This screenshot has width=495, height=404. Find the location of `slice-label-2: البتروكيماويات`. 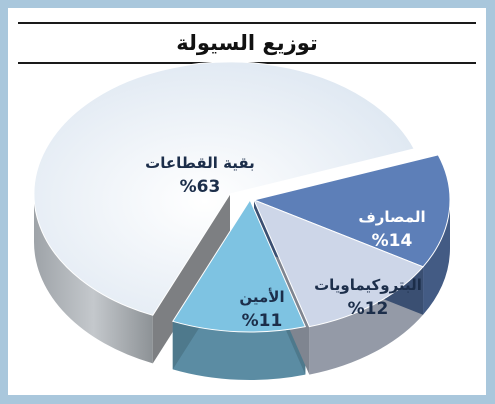

slice-label-2: البتروكيماويات is located at coordinates (368, 285).